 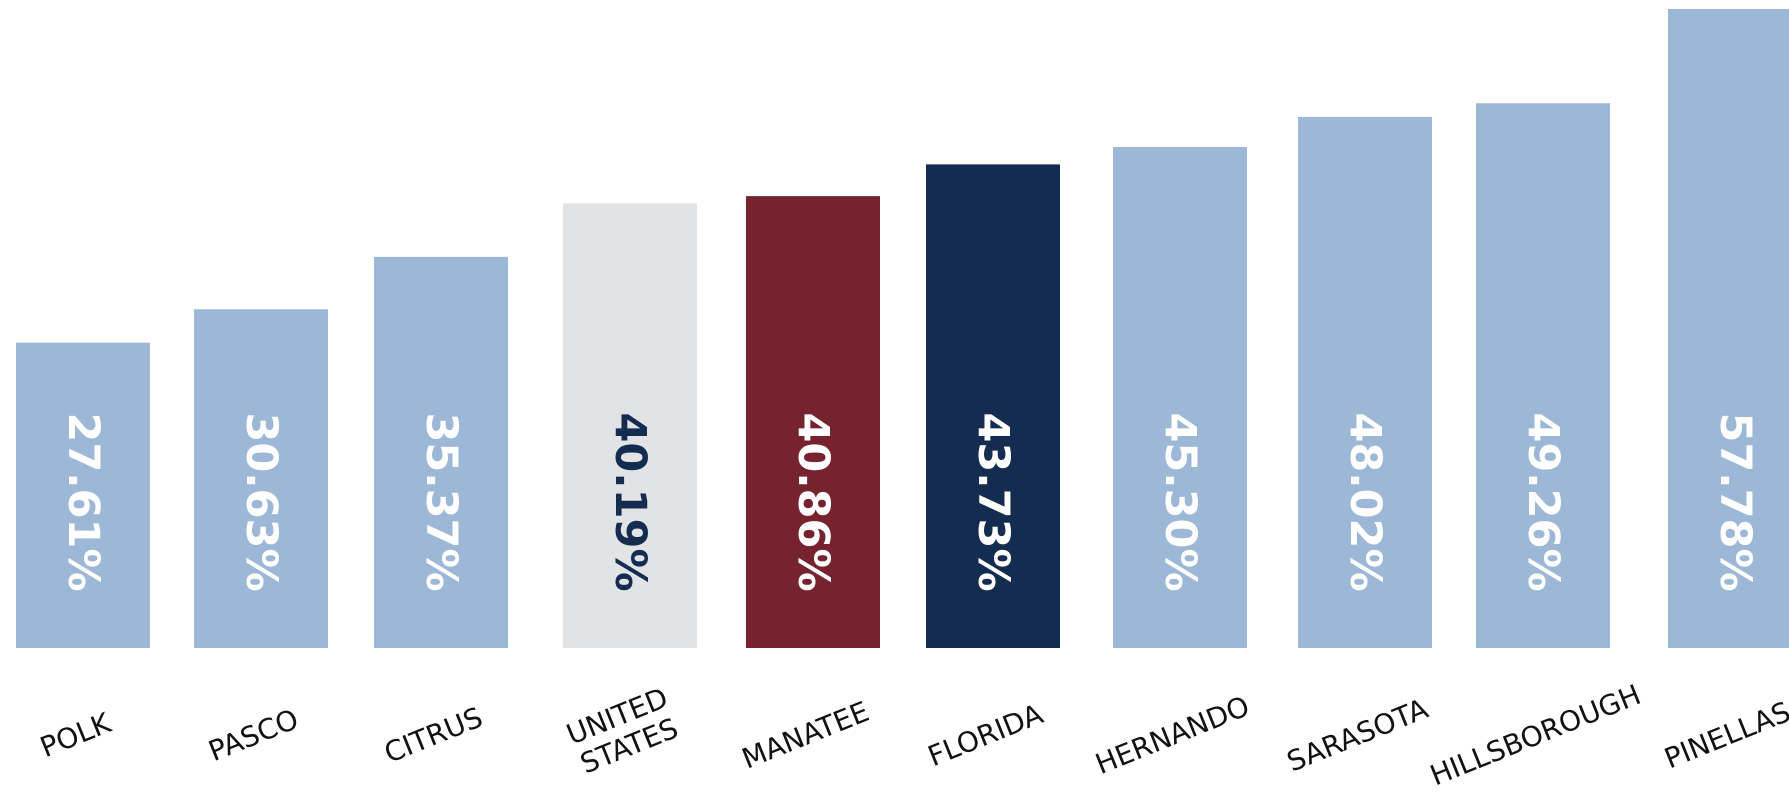 I want to click on category-label-line: FLORIDA, so click(x=985, y=735).